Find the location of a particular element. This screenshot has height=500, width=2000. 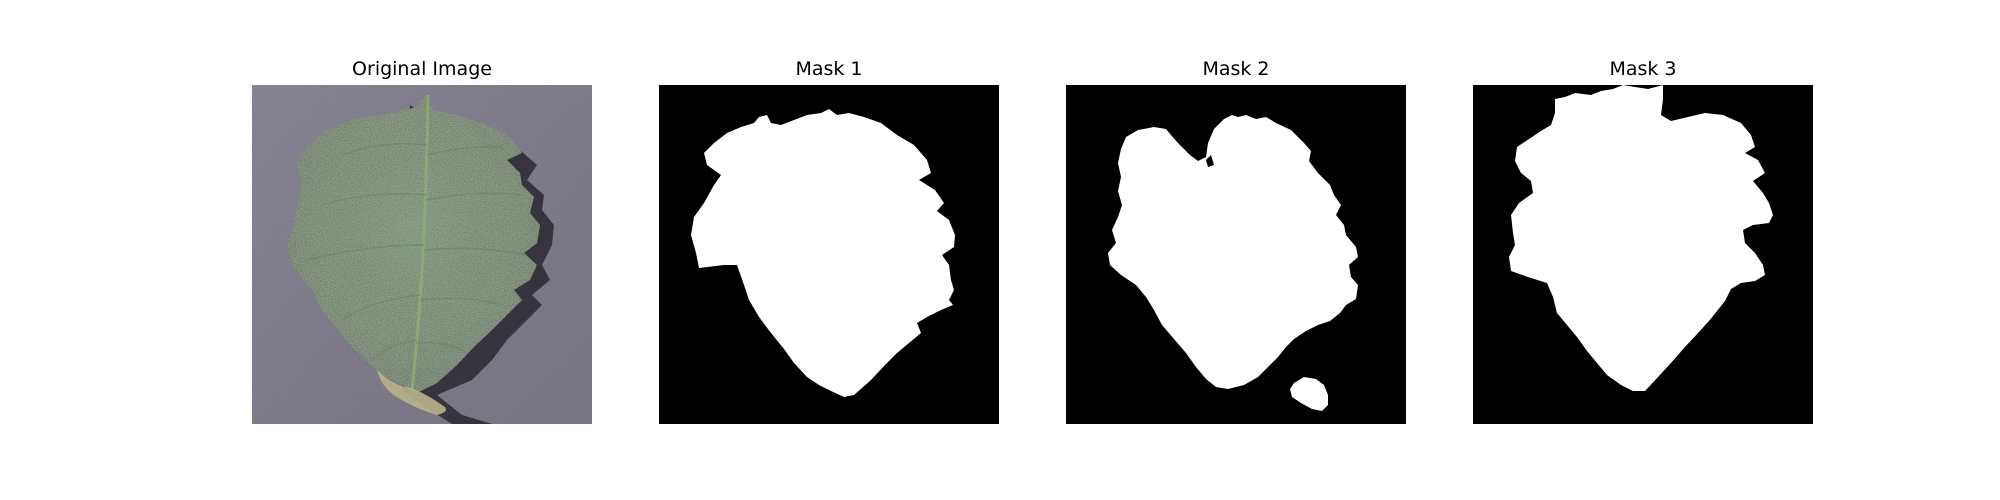

panel-title: Mask 3 is located at coordinates (1643, 69).